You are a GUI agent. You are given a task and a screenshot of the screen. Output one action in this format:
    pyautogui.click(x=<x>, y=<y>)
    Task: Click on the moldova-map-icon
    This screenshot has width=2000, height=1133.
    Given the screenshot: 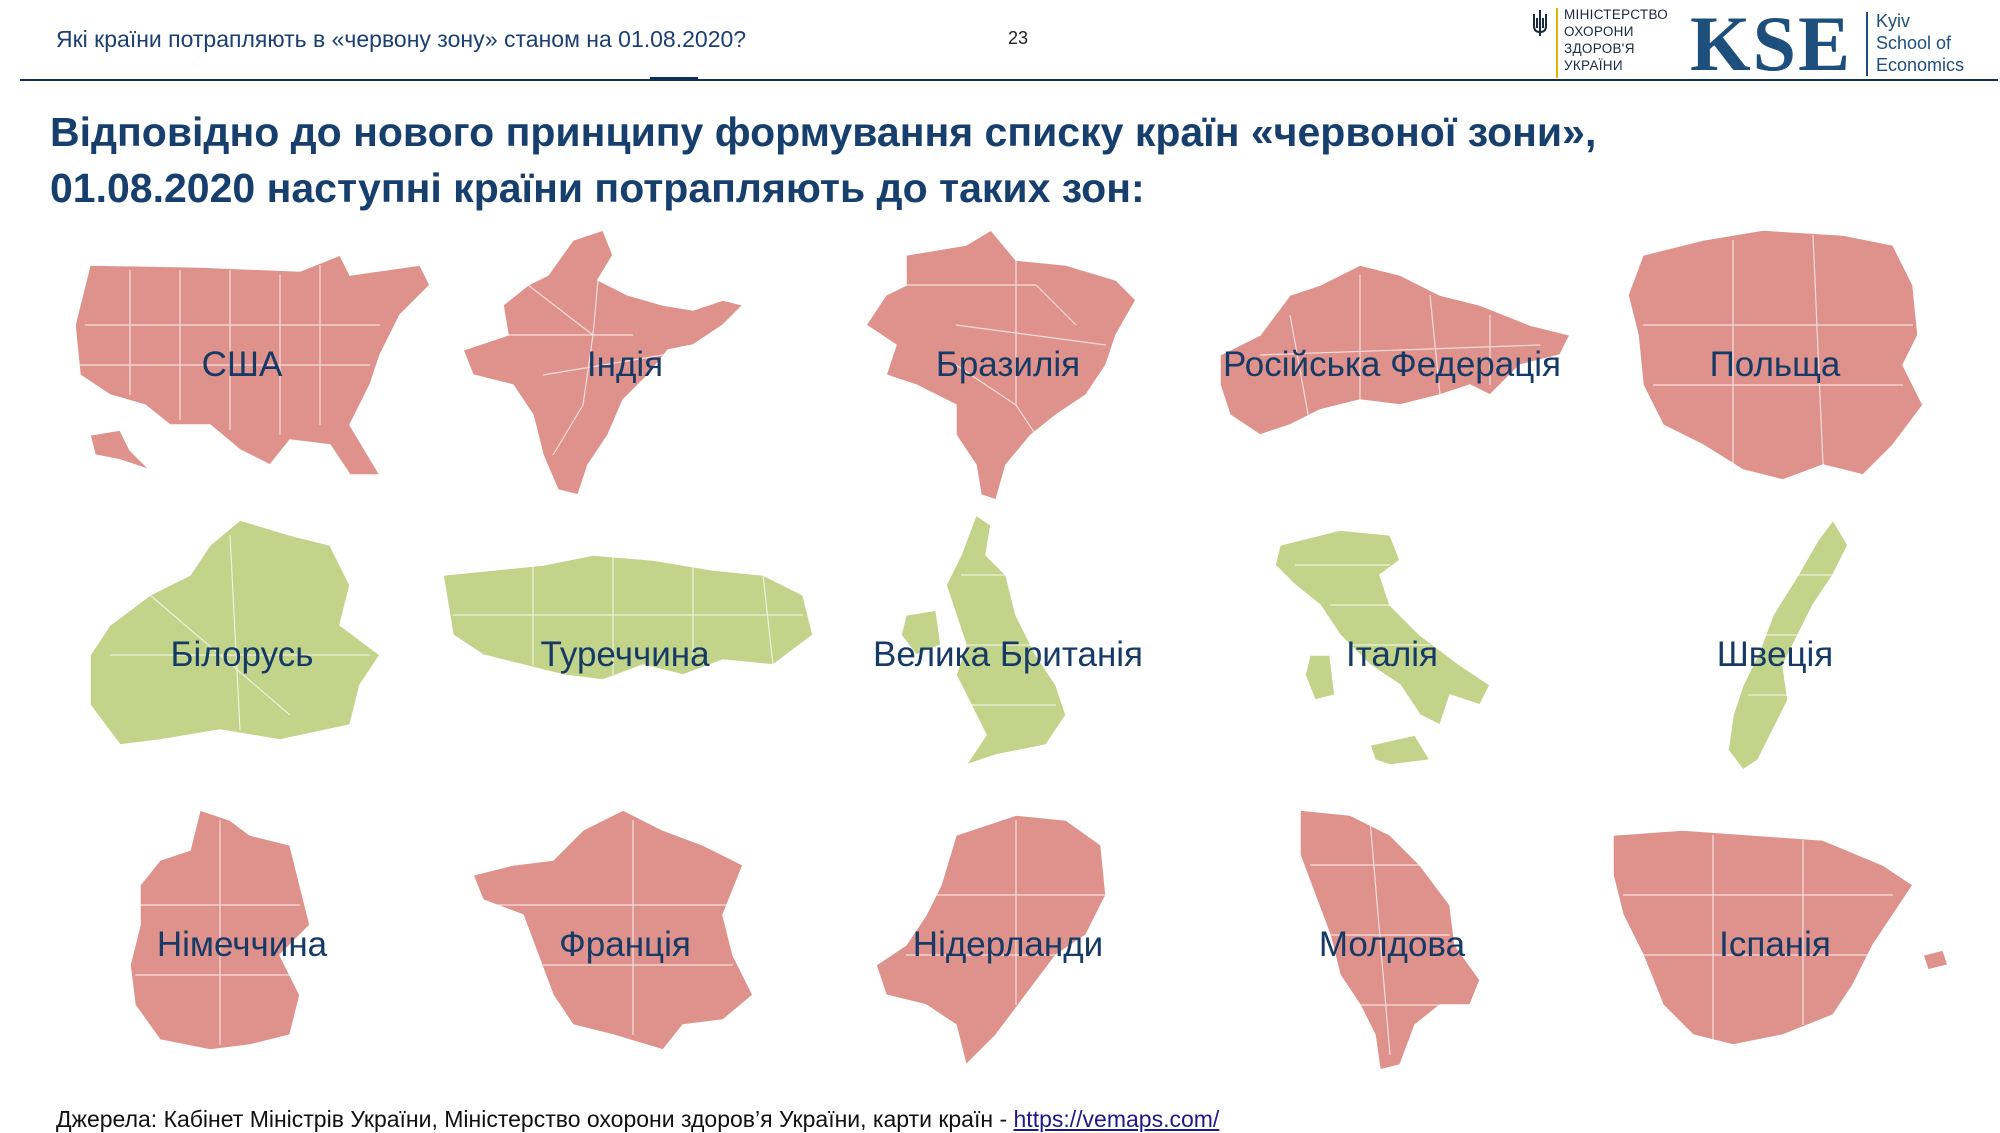 What is the action you would take?
    pyautogui.click(x=1390, y=940)
    